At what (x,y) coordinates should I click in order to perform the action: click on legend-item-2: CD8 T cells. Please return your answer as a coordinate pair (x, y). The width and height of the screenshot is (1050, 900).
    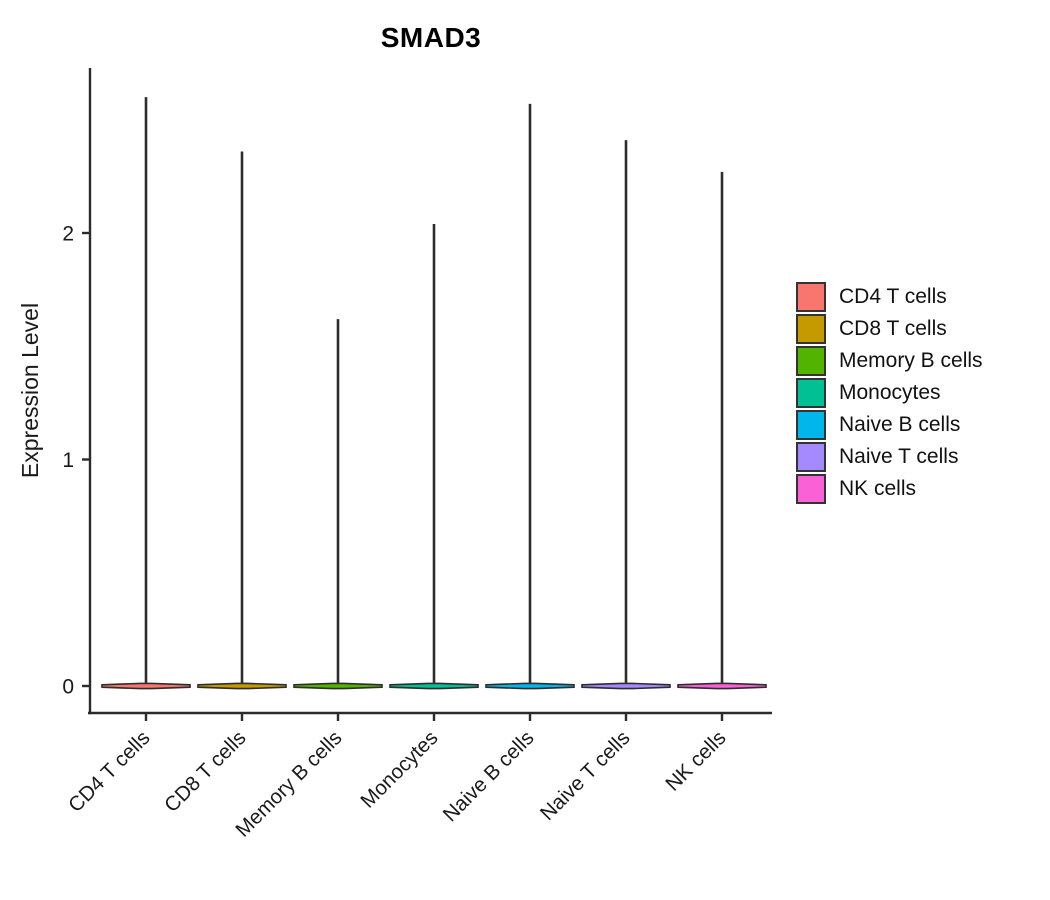
    Looking at the image, I should click on (889, 329).